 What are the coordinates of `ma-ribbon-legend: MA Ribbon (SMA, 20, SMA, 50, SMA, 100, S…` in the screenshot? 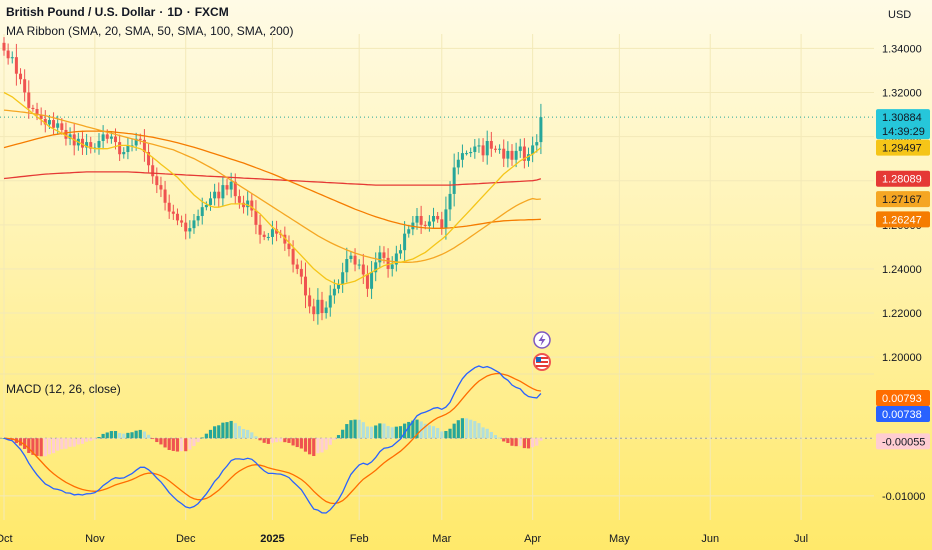 It's located at (150, 31).